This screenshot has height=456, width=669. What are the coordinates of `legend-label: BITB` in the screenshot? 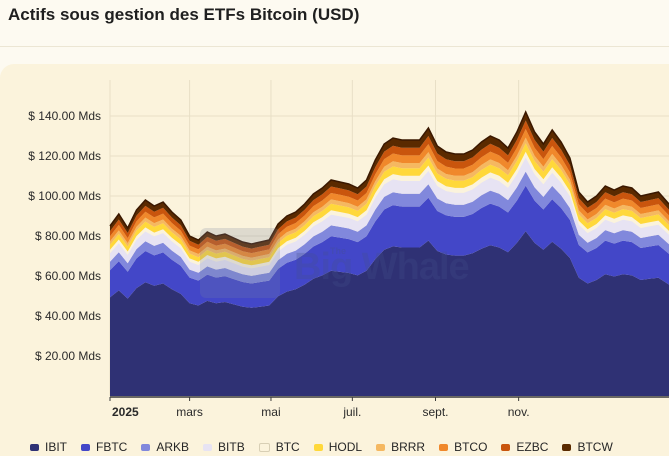 It's located at (231, 447).